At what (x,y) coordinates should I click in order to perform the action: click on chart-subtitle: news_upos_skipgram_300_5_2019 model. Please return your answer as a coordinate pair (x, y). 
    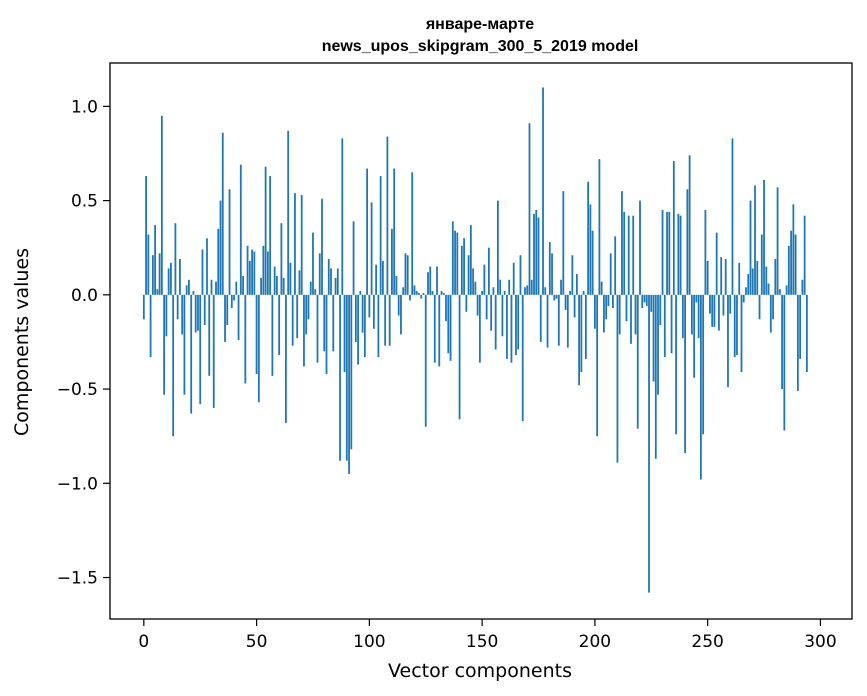
    Looking at the image, I should click on (480, 46).